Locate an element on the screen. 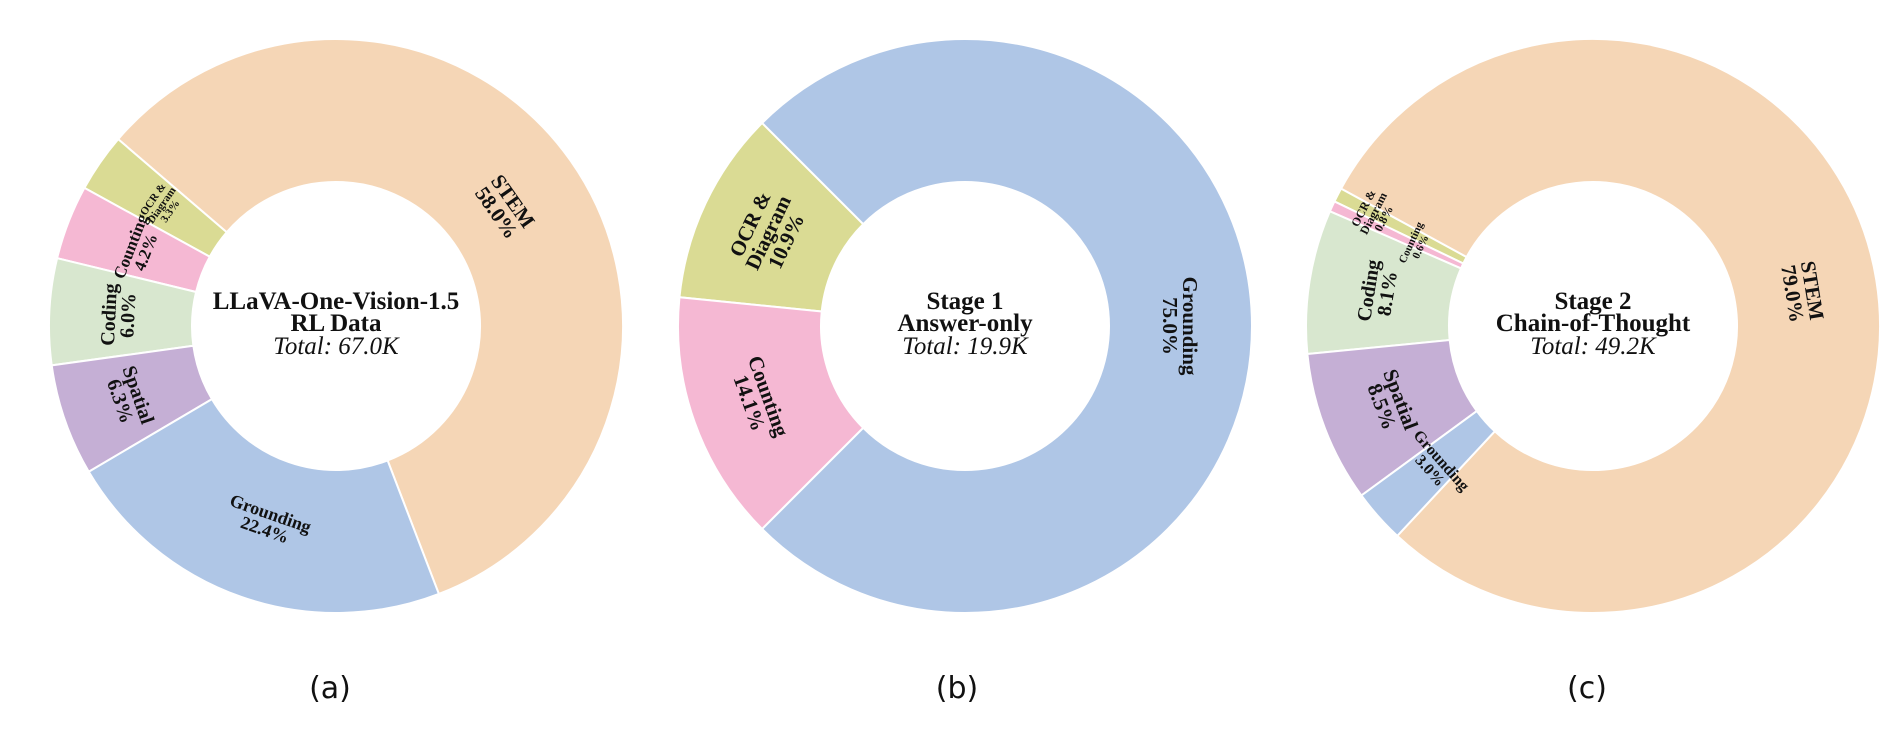 Image resolution: width=1901 pixels, height=735 pixels. segment-label-stem: STEM79.0% is located at coordinates (1802, 292).